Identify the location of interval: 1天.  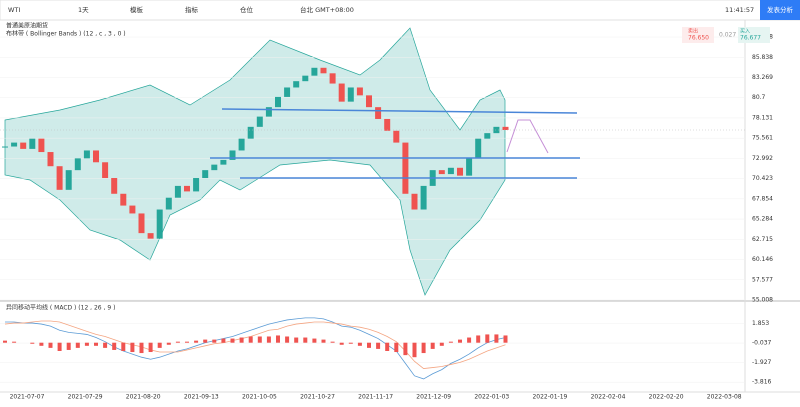
(83, 10).